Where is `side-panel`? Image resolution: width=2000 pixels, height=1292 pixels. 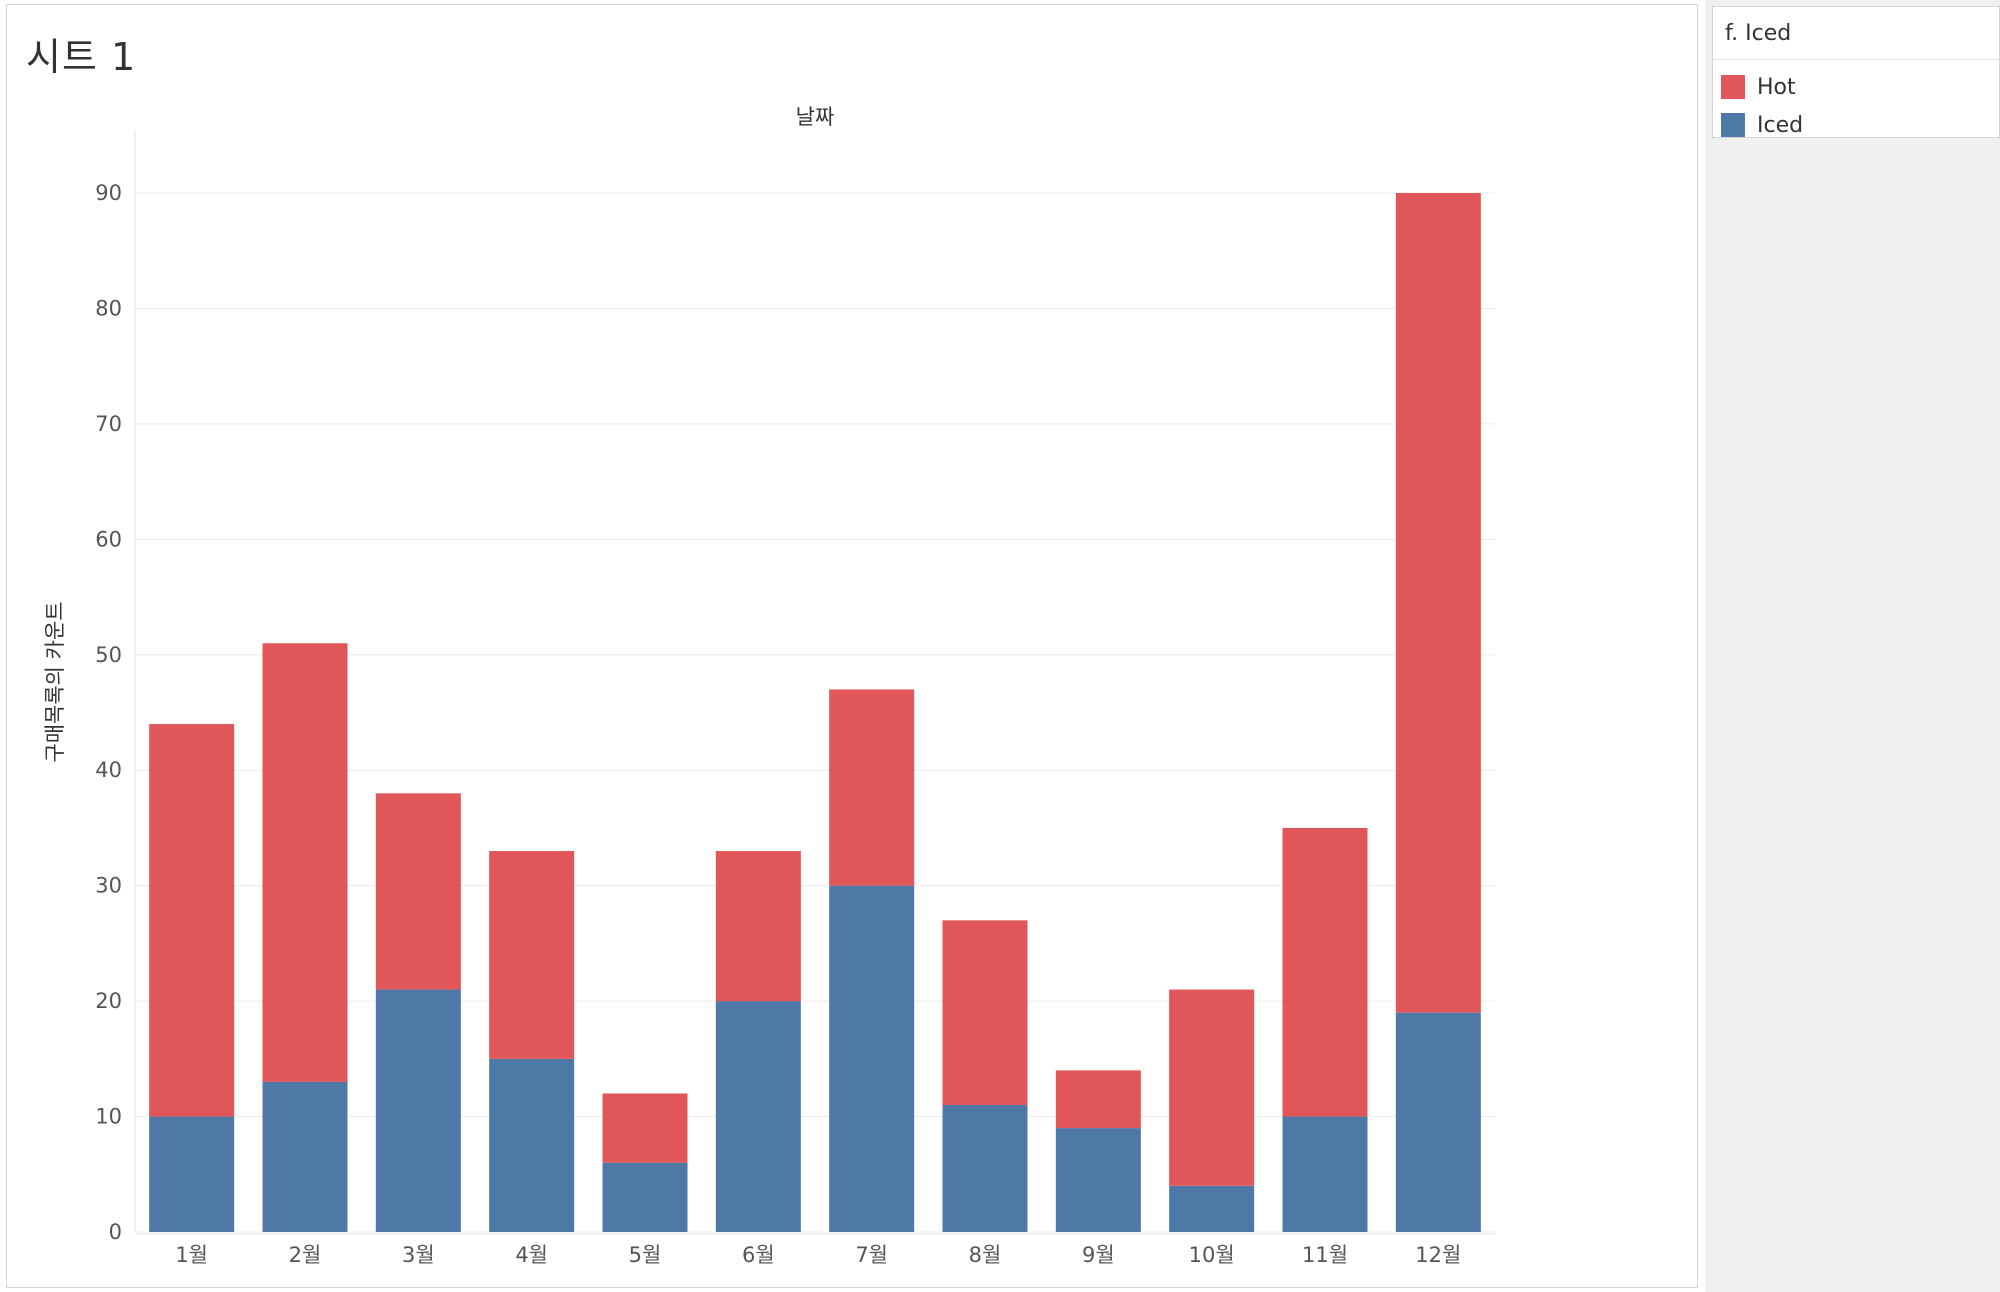 side-panel is located at coordinates (1852, 646).